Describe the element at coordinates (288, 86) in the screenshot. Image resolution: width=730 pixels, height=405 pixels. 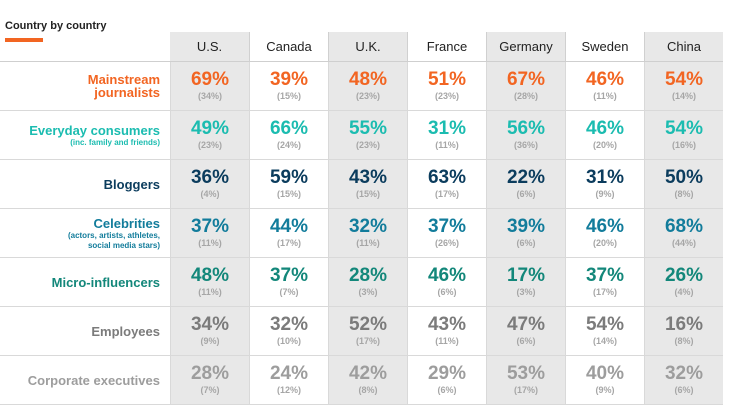
I see `value-cell: 39% (15%)` at that location.